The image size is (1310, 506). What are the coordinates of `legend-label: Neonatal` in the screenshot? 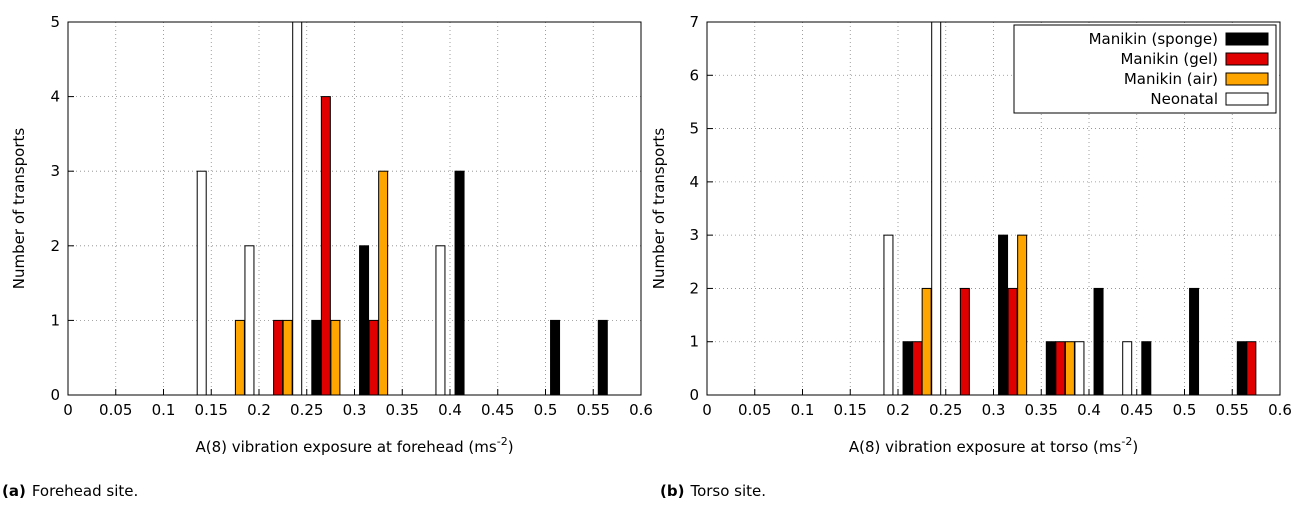 It's located at (1184, 99).